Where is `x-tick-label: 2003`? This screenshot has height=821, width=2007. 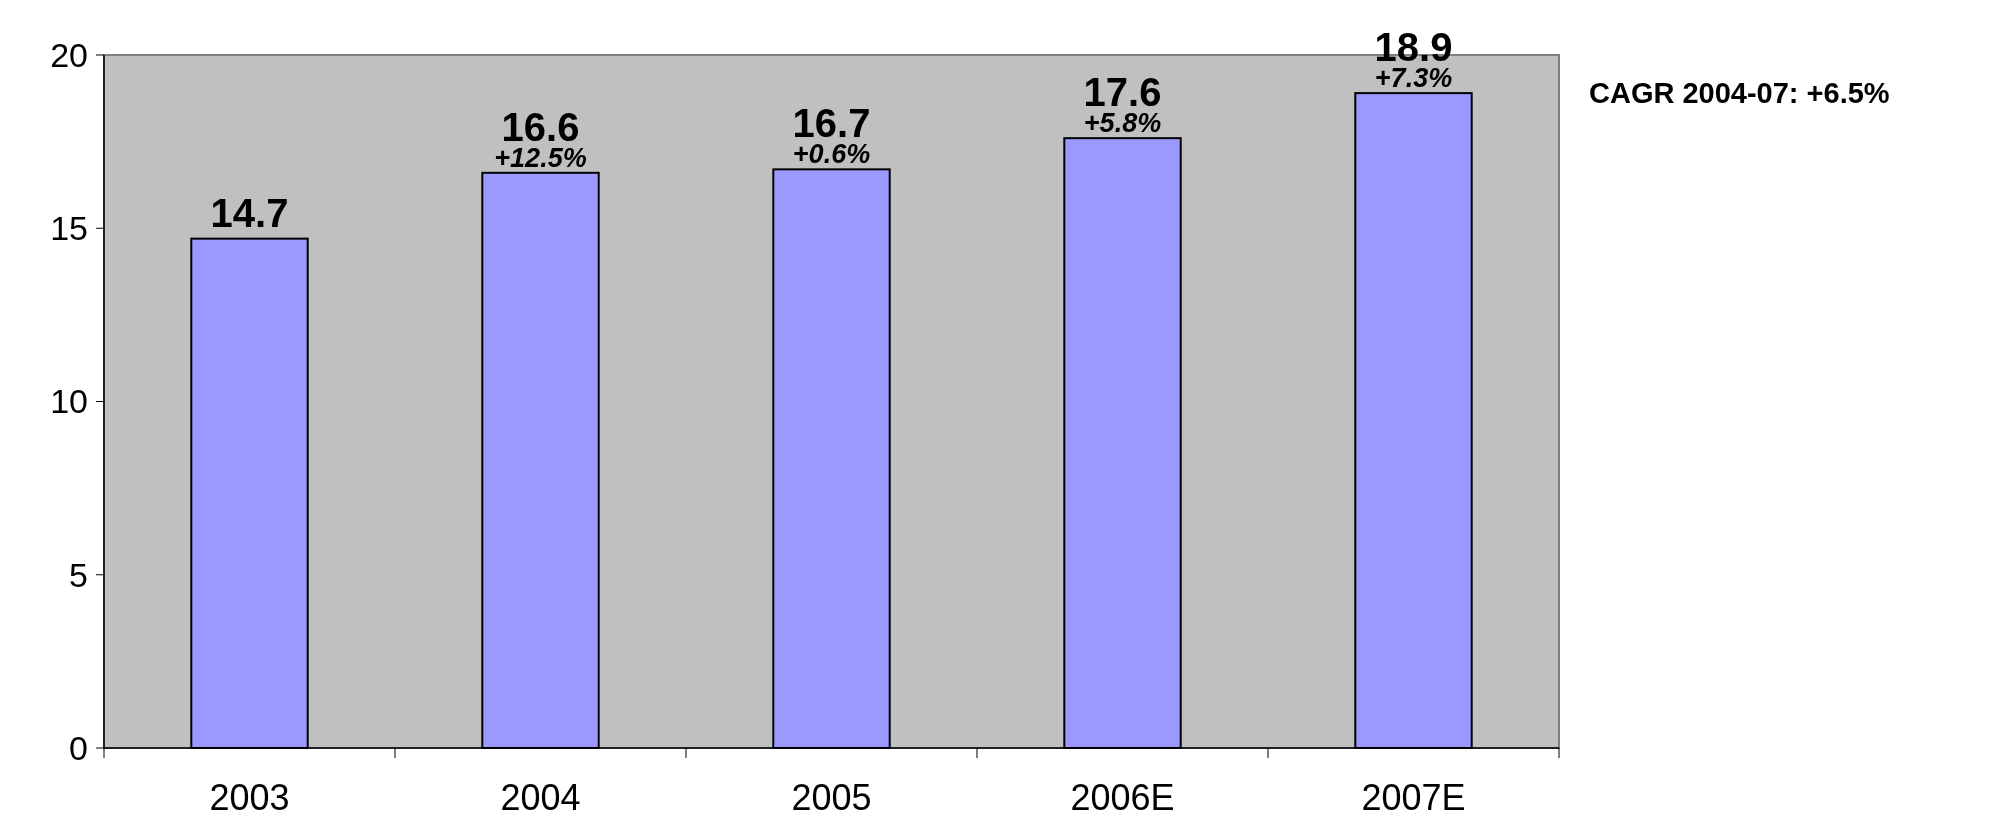 x-tick-label: 2003 is located at coordinates (249, 797).